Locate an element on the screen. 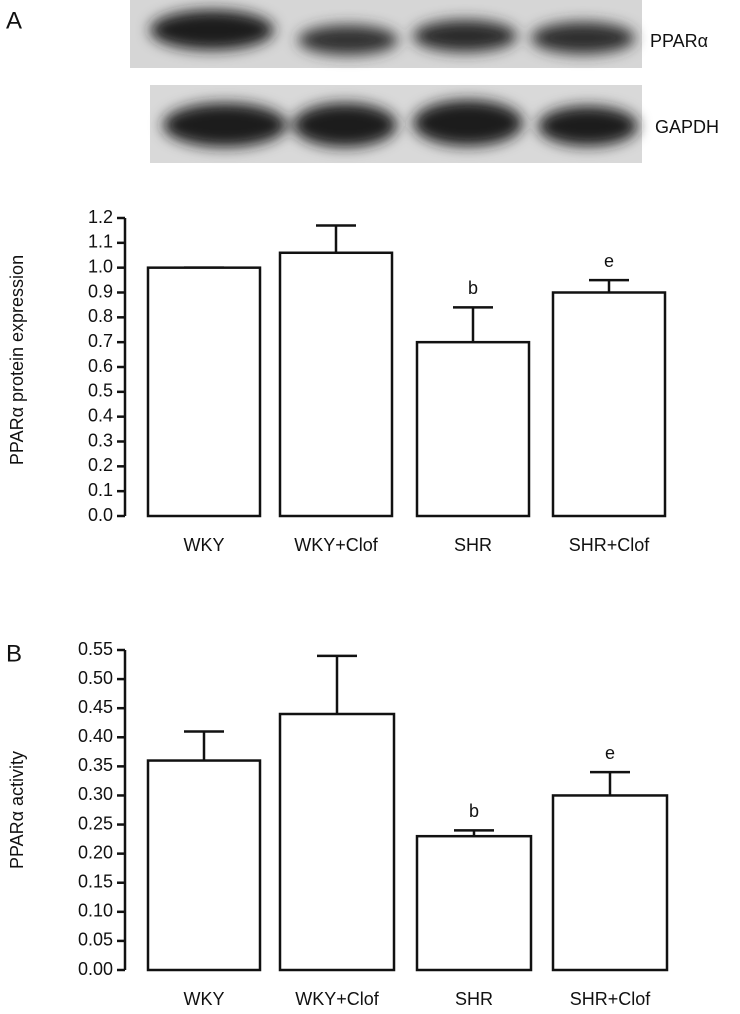 Image resolution: width=740 pixels, height=1014 pixels. y-tick-label: 0.2 is located at coordinates (100, 465).